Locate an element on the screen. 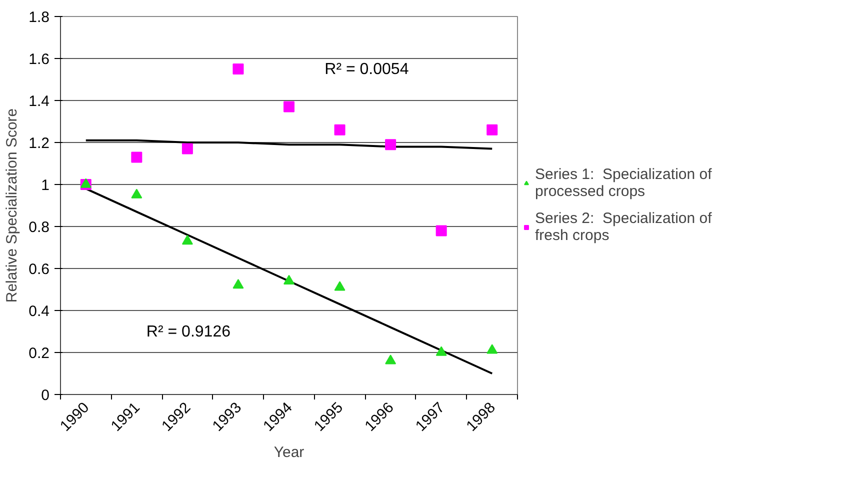 This screenshot has width=848, height=499. y-tick-label: 0 is located at coordinates (45, 395).